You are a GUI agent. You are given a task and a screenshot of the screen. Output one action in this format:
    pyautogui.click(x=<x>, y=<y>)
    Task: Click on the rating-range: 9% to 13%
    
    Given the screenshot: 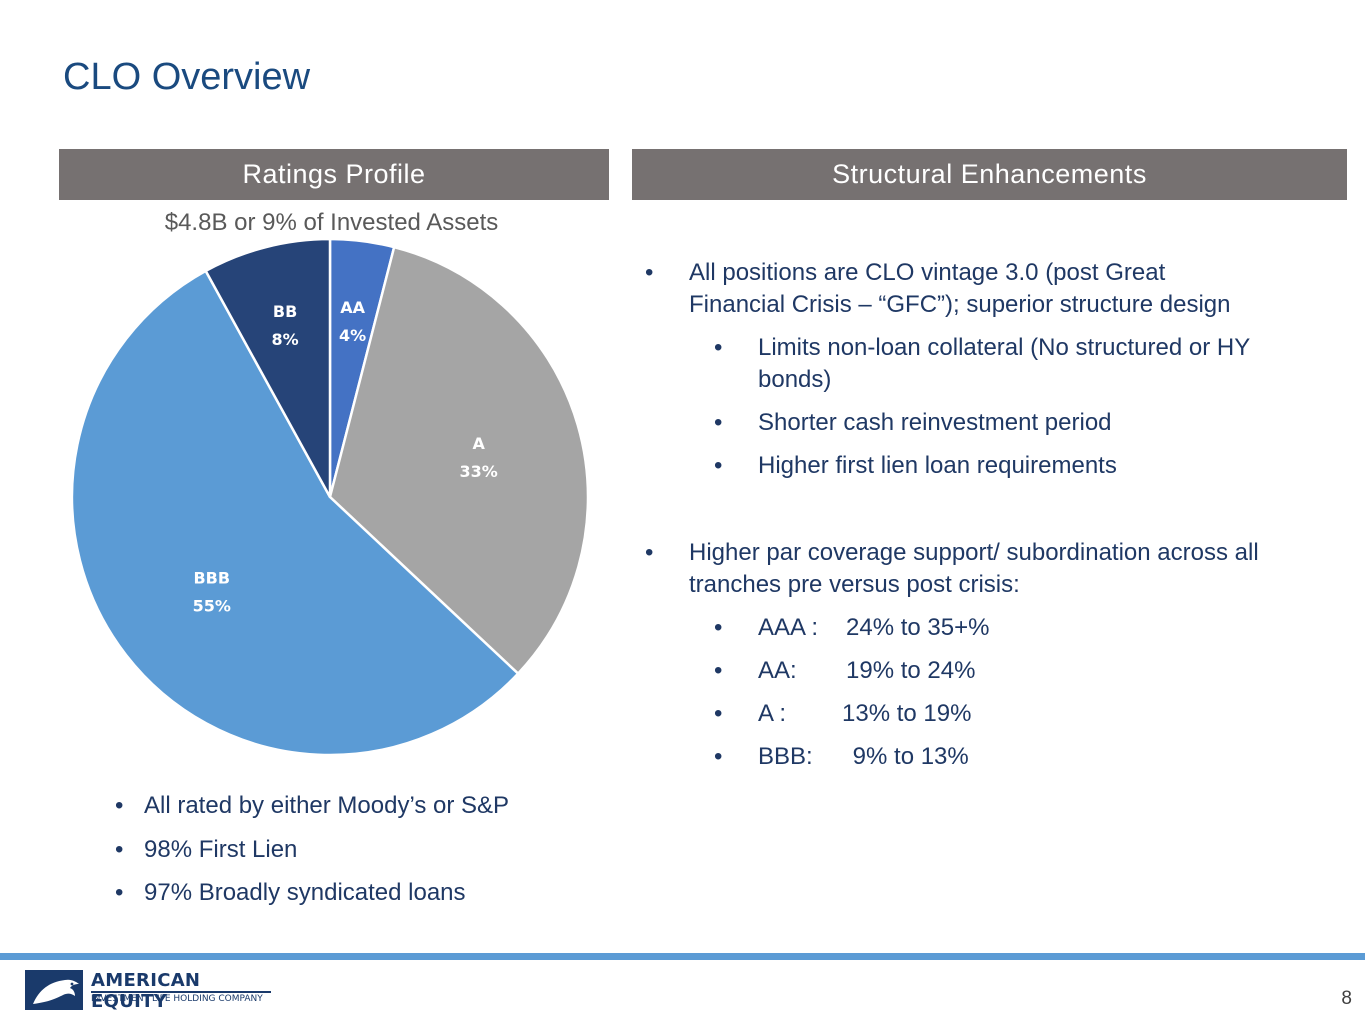 What is the action you would take?
    pyautogui.click(x=907, y=756)
    